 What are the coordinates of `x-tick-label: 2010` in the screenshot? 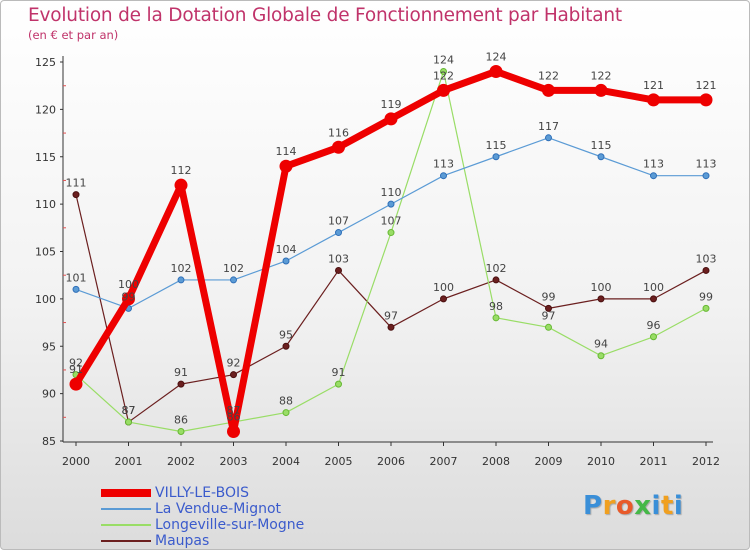 It's located at (601, 461).